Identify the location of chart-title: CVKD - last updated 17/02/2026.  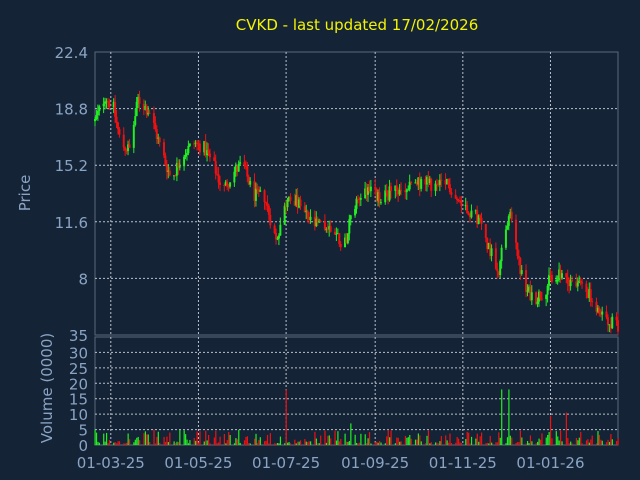
(357, 25).